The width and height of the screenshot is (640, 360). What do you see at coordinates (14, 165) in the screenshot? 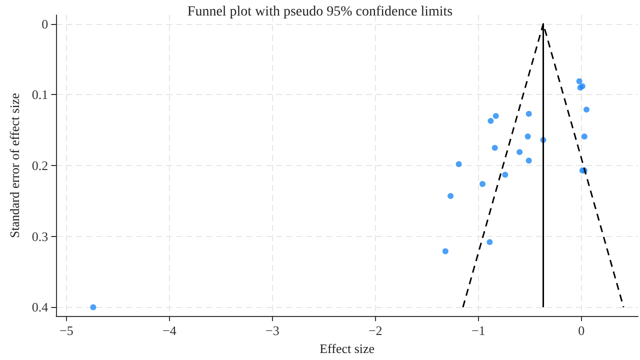
I see `y-axis-title: Standard error of effect size` at bounding box center [14, 165].